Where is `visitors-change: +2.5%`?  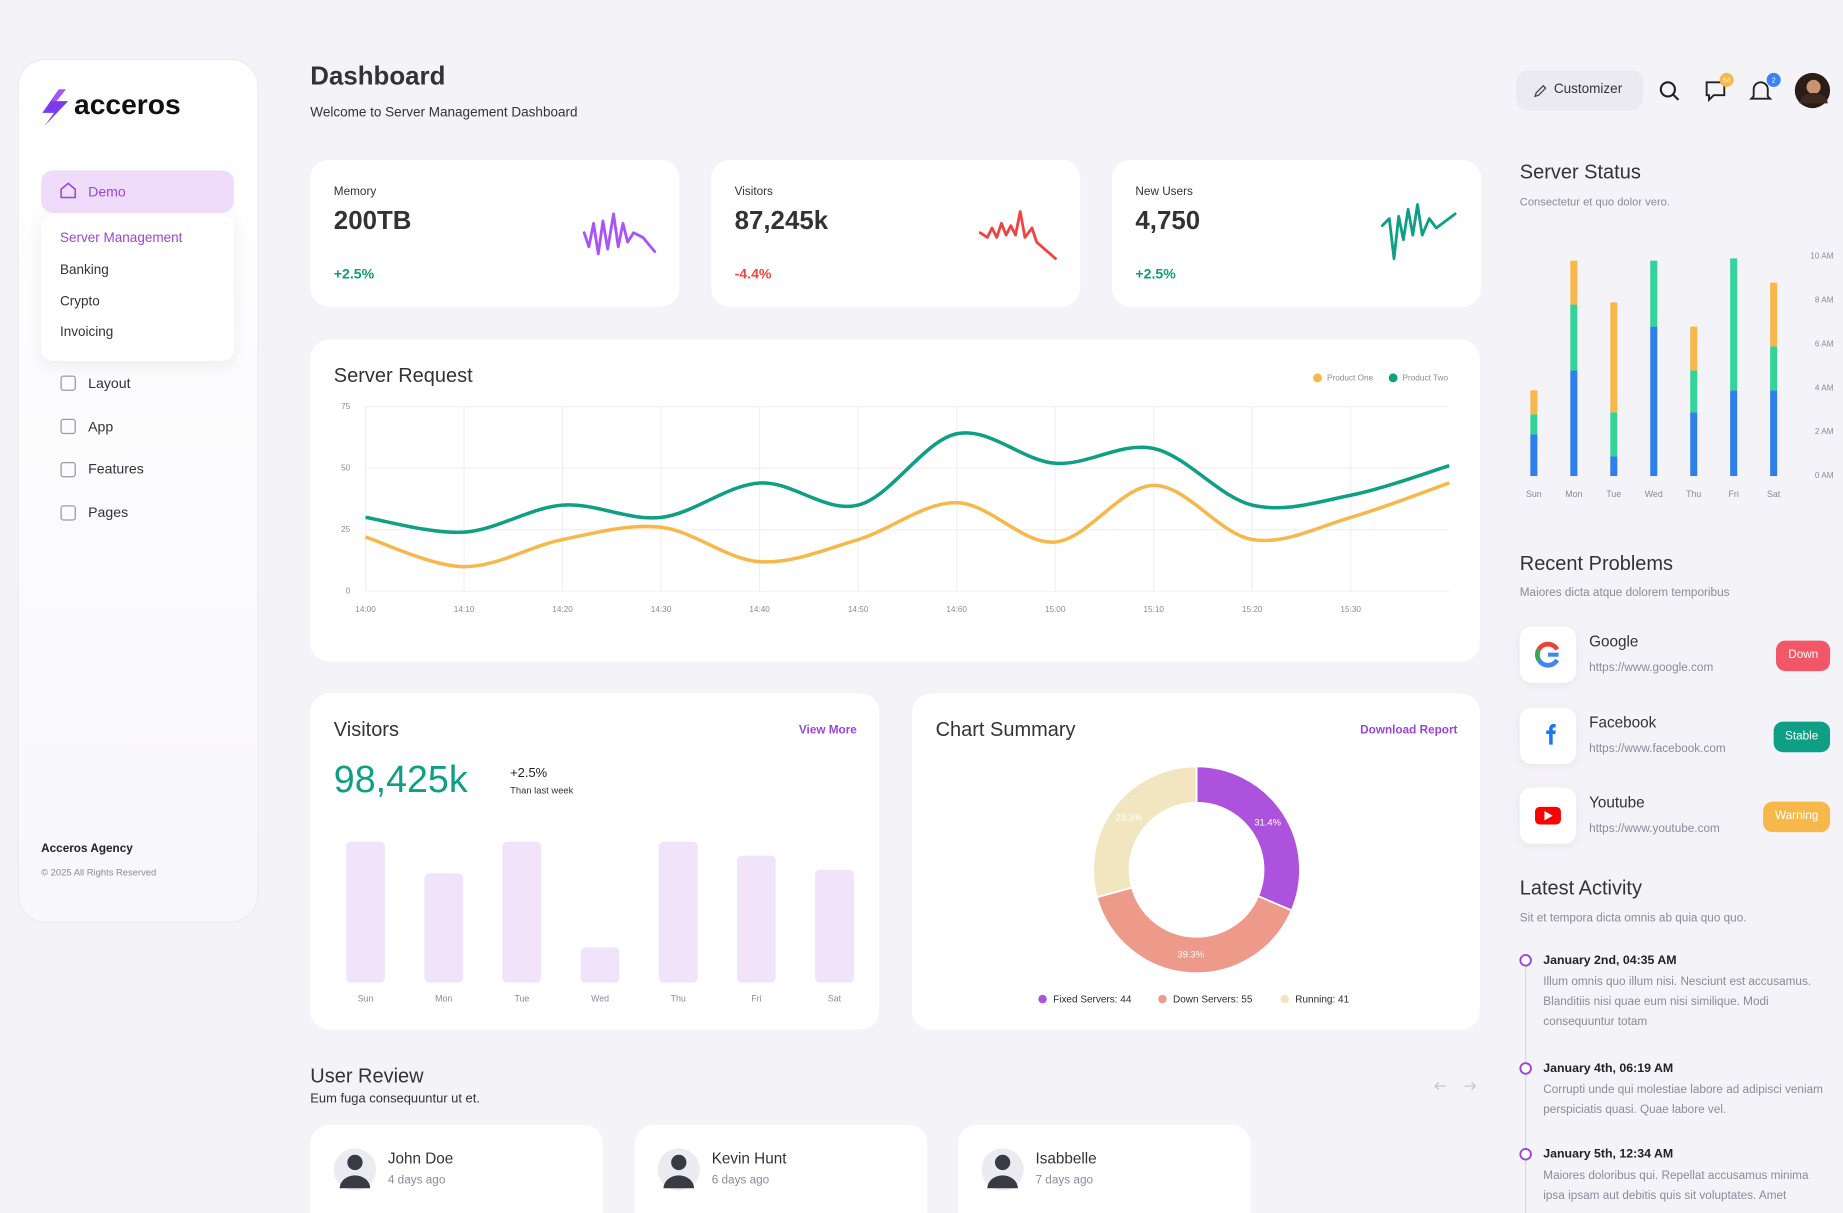 visitors-change: +2.5% is located at coordinates (529, 773).